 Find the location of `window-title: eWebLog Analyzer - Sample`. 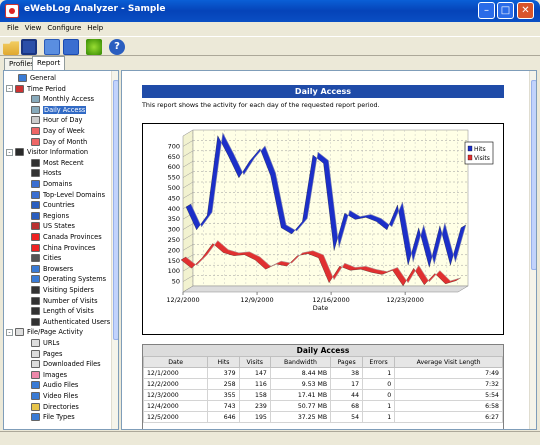

window-title: eWebLog Analyzer - Sample is located at coordinates (95, 9).